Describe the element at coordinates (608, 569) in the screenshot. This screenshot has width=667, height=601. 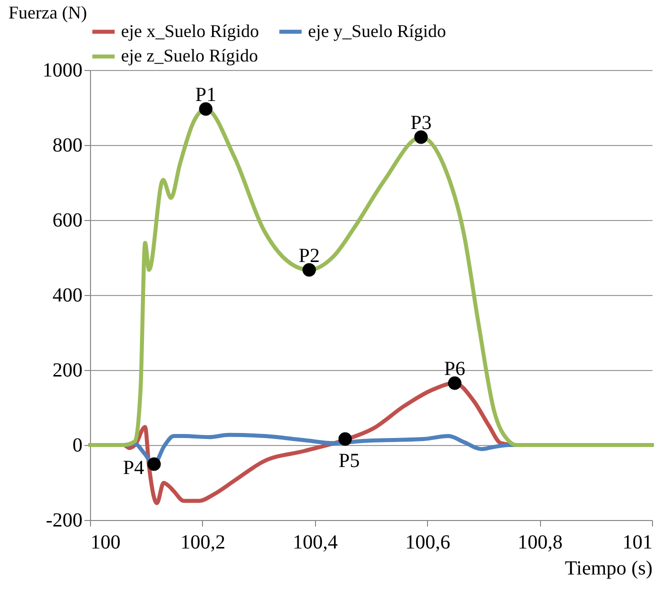
I see `x-axis-title: Tiempo (s)` at that location.